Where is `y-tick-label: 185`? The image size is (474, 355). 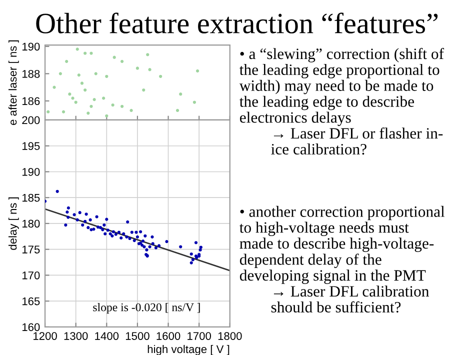
y-tick-label: 185 is located at coordinates (31, 198).